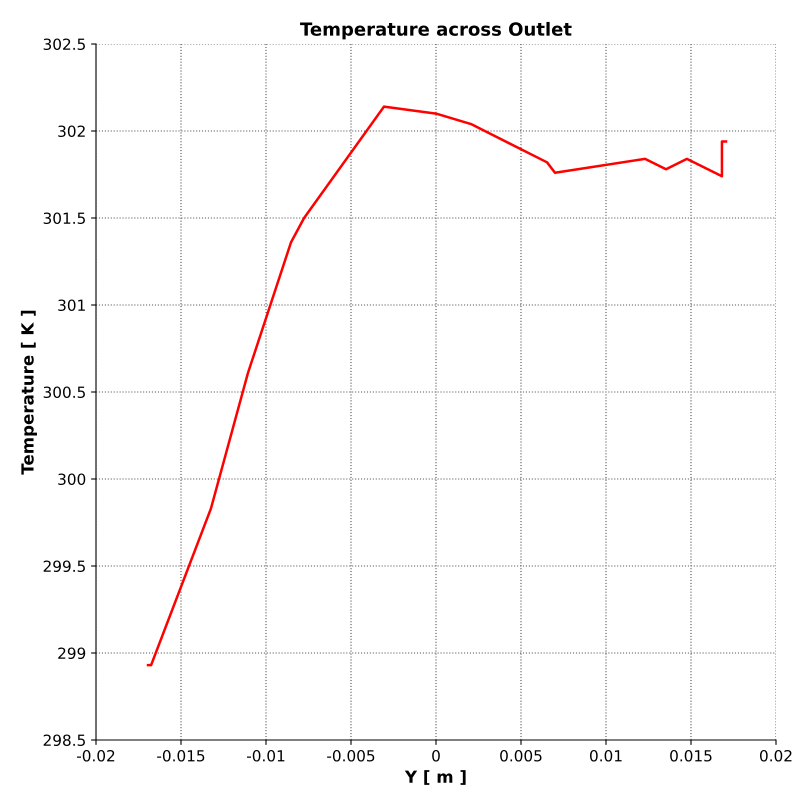  What do you see at coordinates (606, 756) in the screenshot?
I see `x-tick-label: 0.01` at bounding box center [606, 756].